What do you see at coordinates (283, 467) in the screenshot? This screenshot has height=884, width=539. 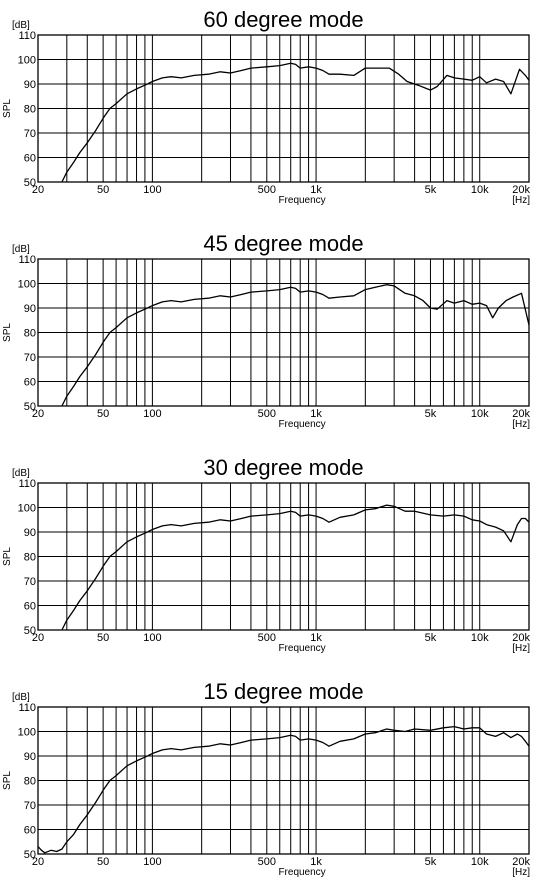 I see `chart-title: 30 degree mode` at bounding box center [283, 467].